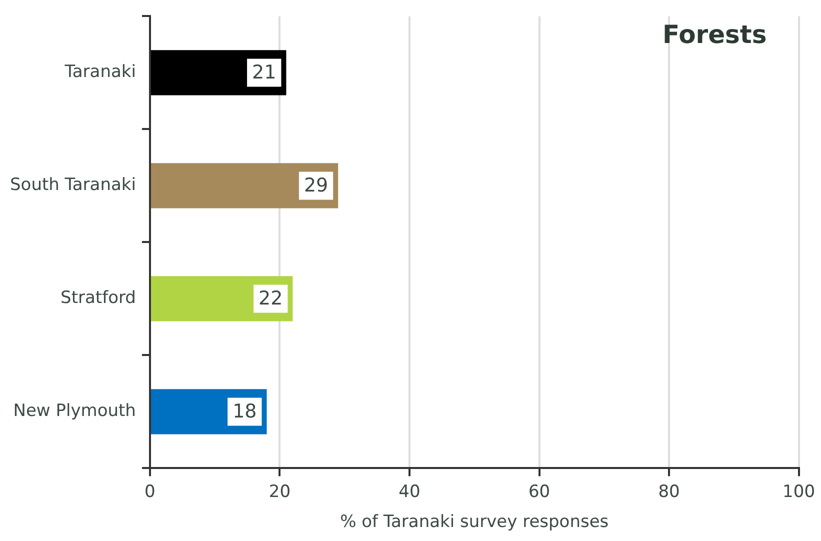 This screenshot has width=821, height=541. I want to click on x-axis-title: % of Taranaki survey responses, so click(474, 522).